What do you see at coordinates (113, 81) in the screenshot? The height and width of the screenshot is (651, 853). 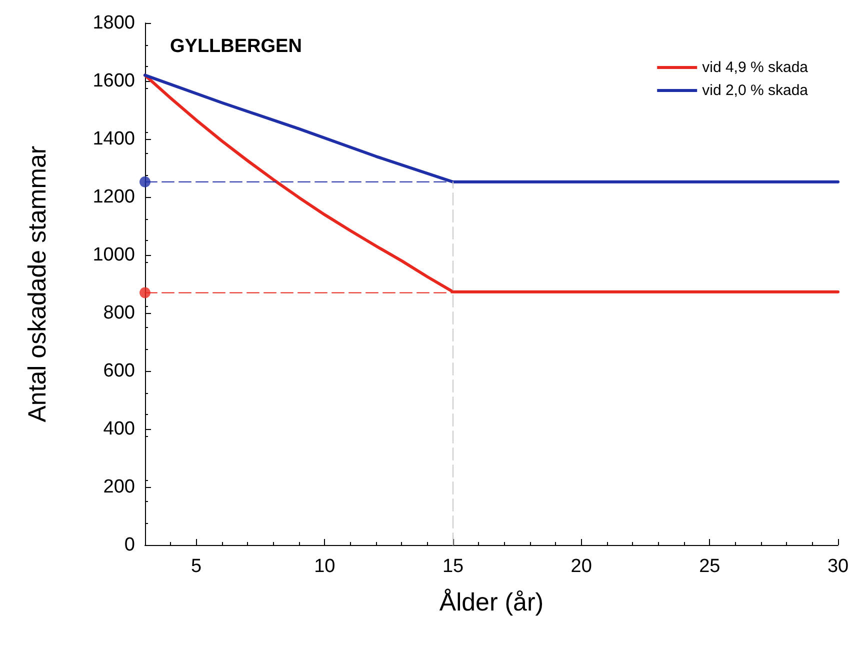 I see `y-tick-label: 1600` at bounding box center [113, 81].